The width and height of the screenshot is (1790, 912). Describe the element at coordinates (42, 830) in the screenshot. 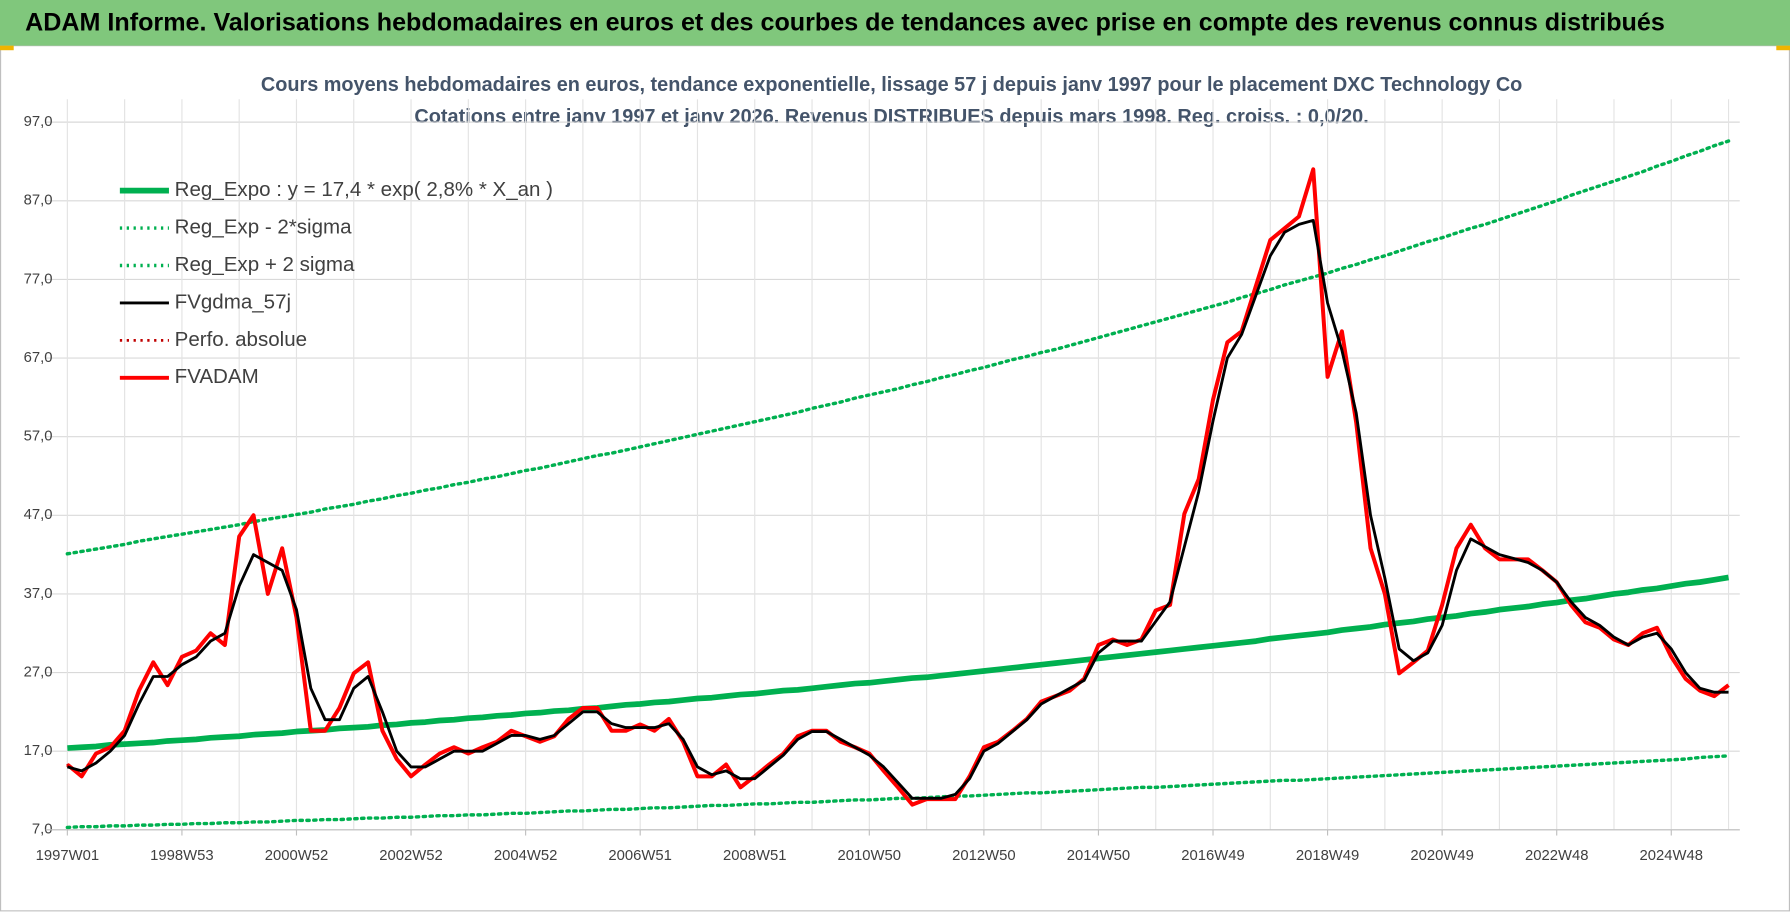

I see `y-tick-label: 7,0` at that location.